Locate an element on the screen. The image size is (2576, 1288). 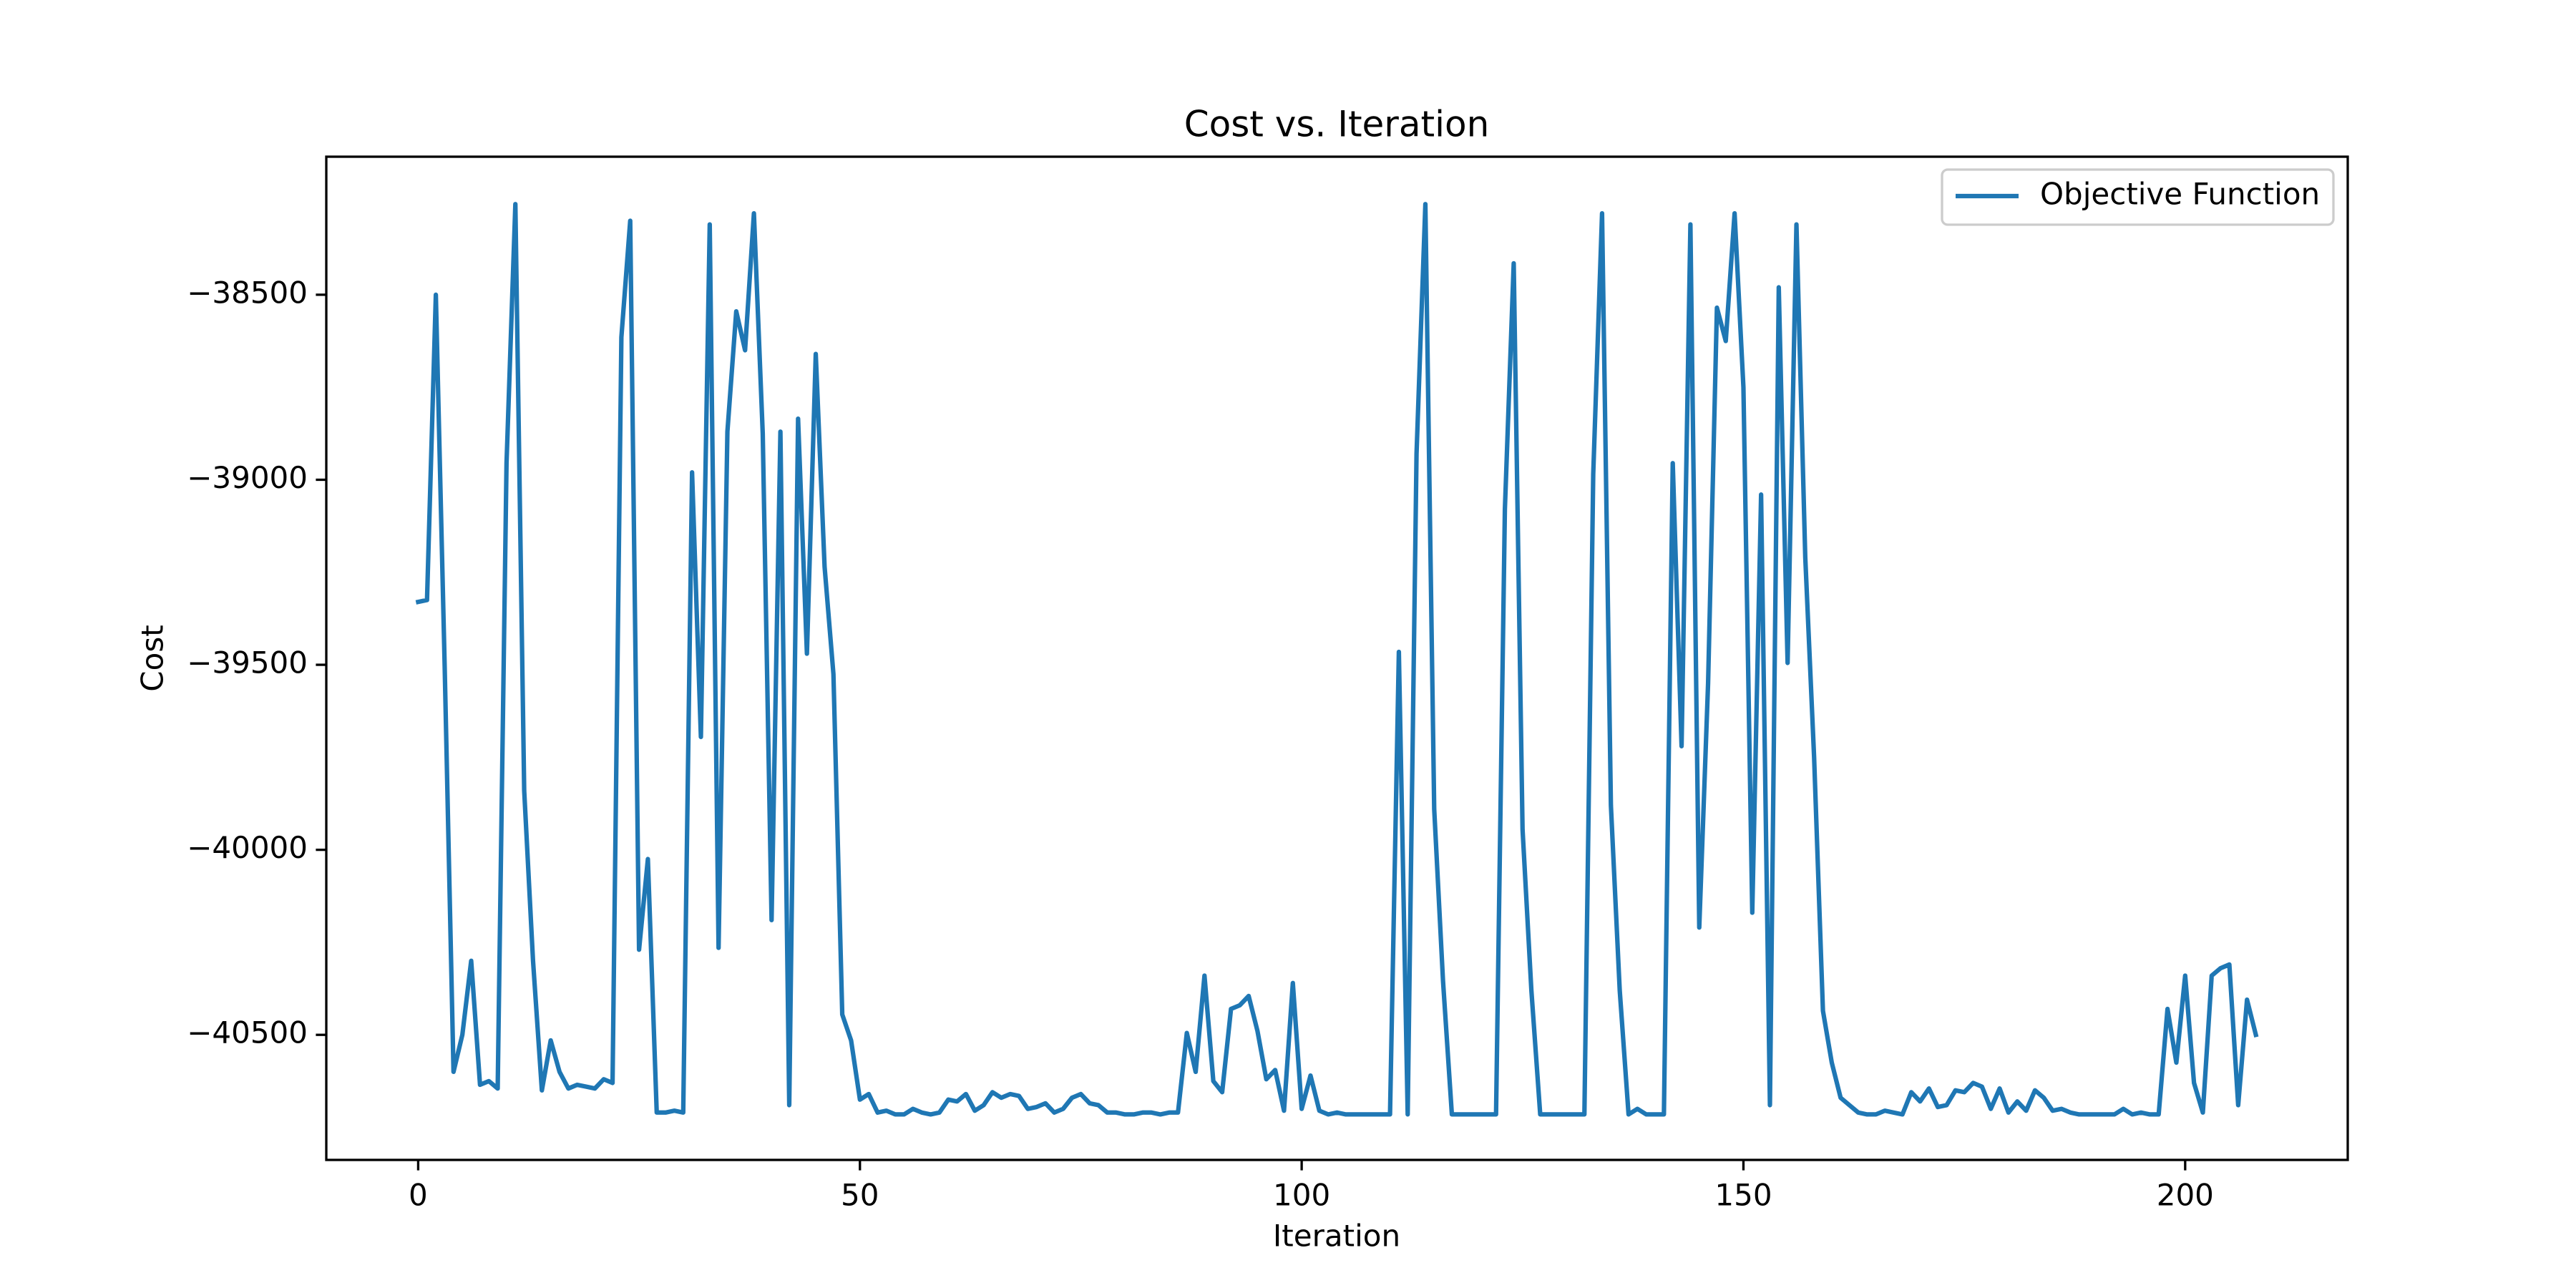
x-tick-label: 50 is located at coordinates (860, 1195).